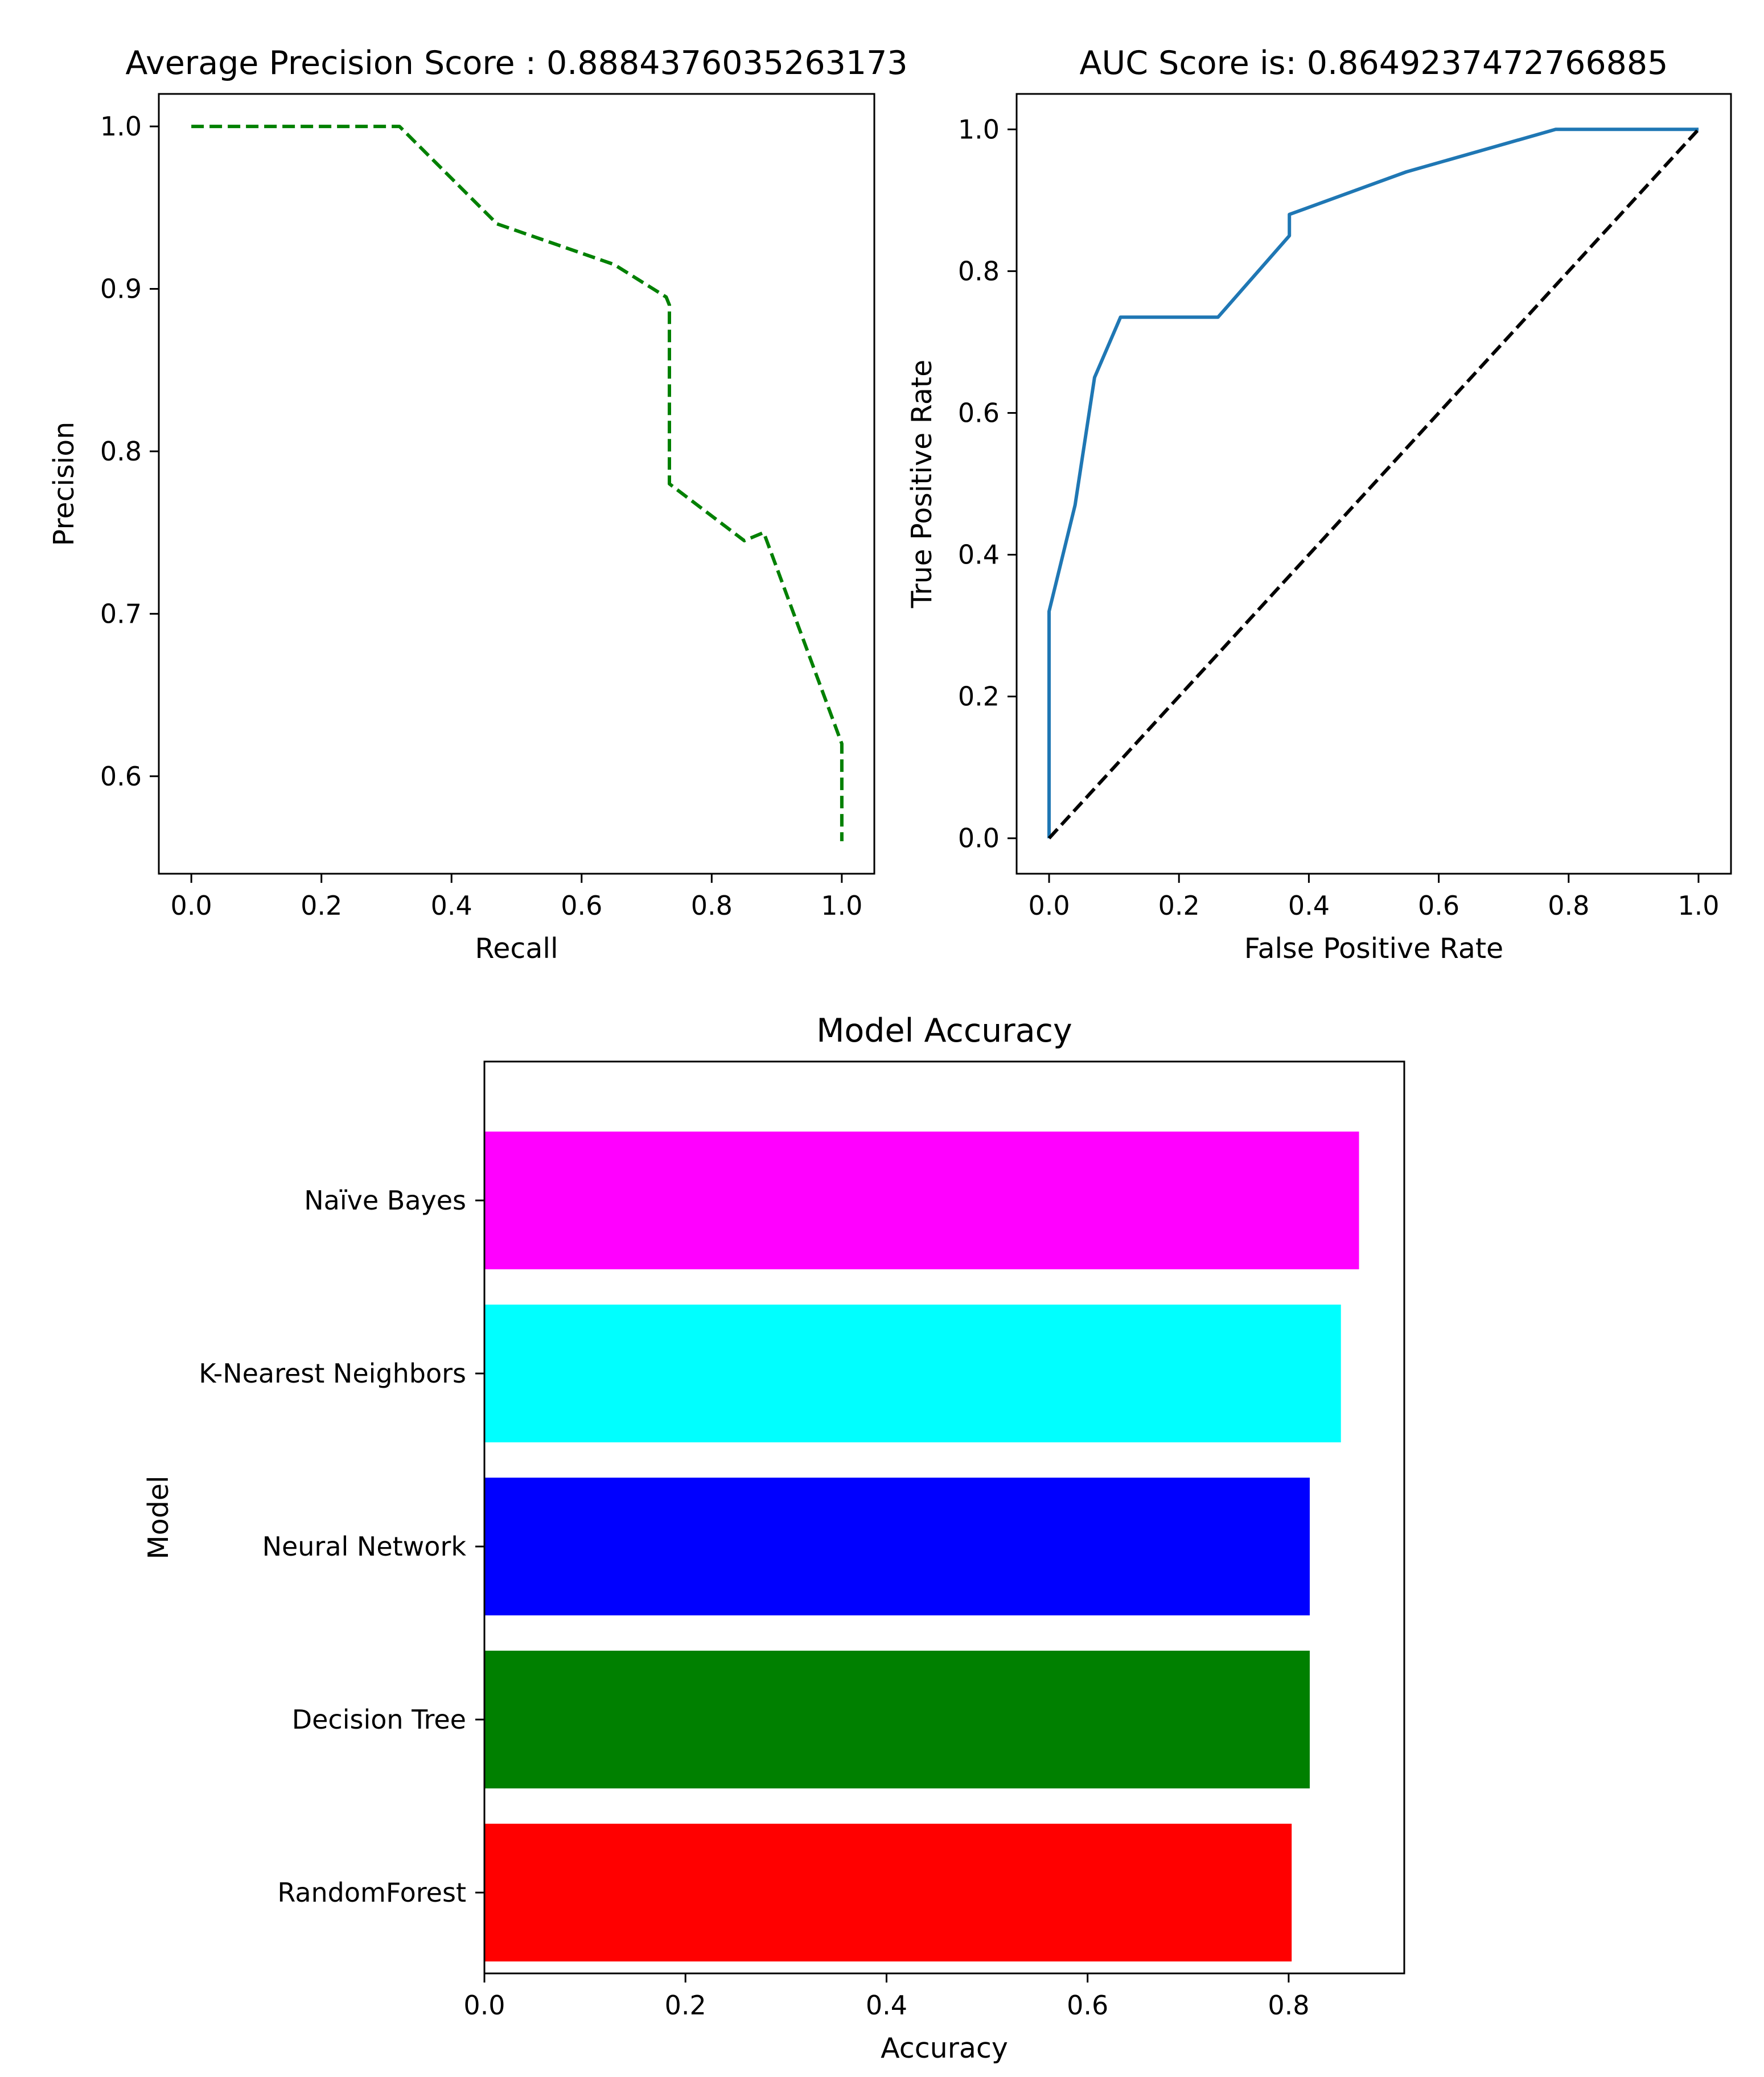 The image size is (1764, 2077). What do you see at coordinates (158, 1517) in the screenshot?
I see `model-axis-label: Model` at bounding box center [158, 1517].